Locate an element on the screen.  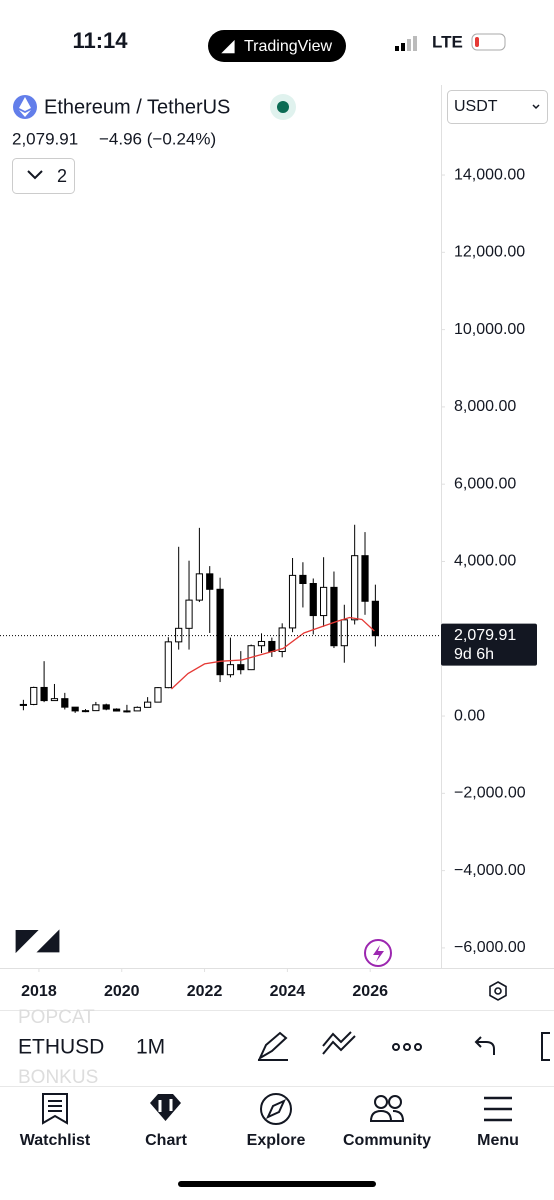
x-tick-label: 2024 is located at coordinates (288, 991).